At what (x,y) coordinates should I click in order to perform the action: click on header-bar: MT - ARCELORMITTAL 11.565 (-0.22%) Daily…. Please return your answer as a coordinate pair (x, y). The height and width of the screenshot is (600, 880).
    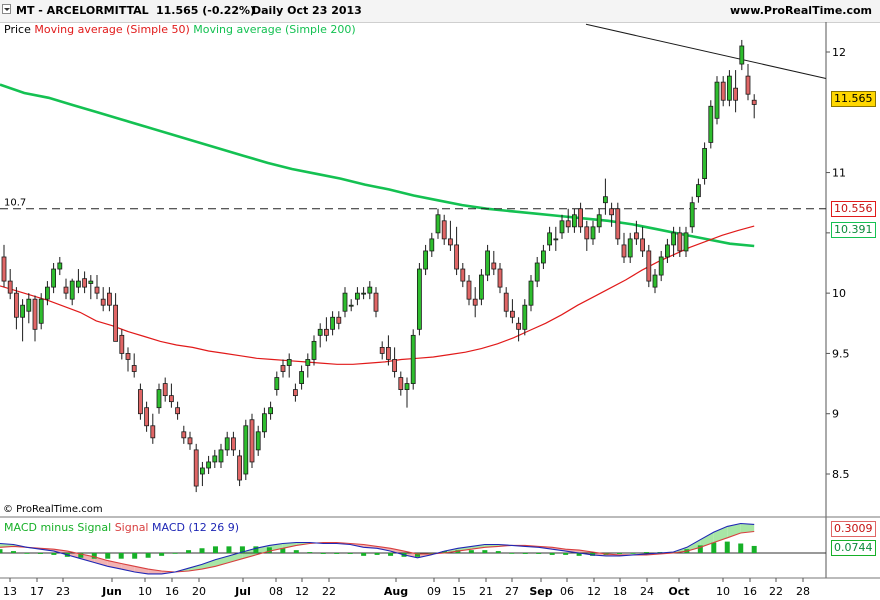
    Looking at the image, I should click on (440, 11).